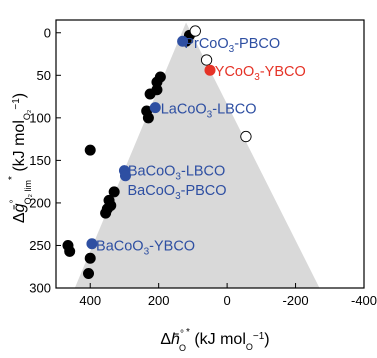  Describe the element at coordinates (296, 300) in the screenshot. I see `x-tick-label: -200` at that location.